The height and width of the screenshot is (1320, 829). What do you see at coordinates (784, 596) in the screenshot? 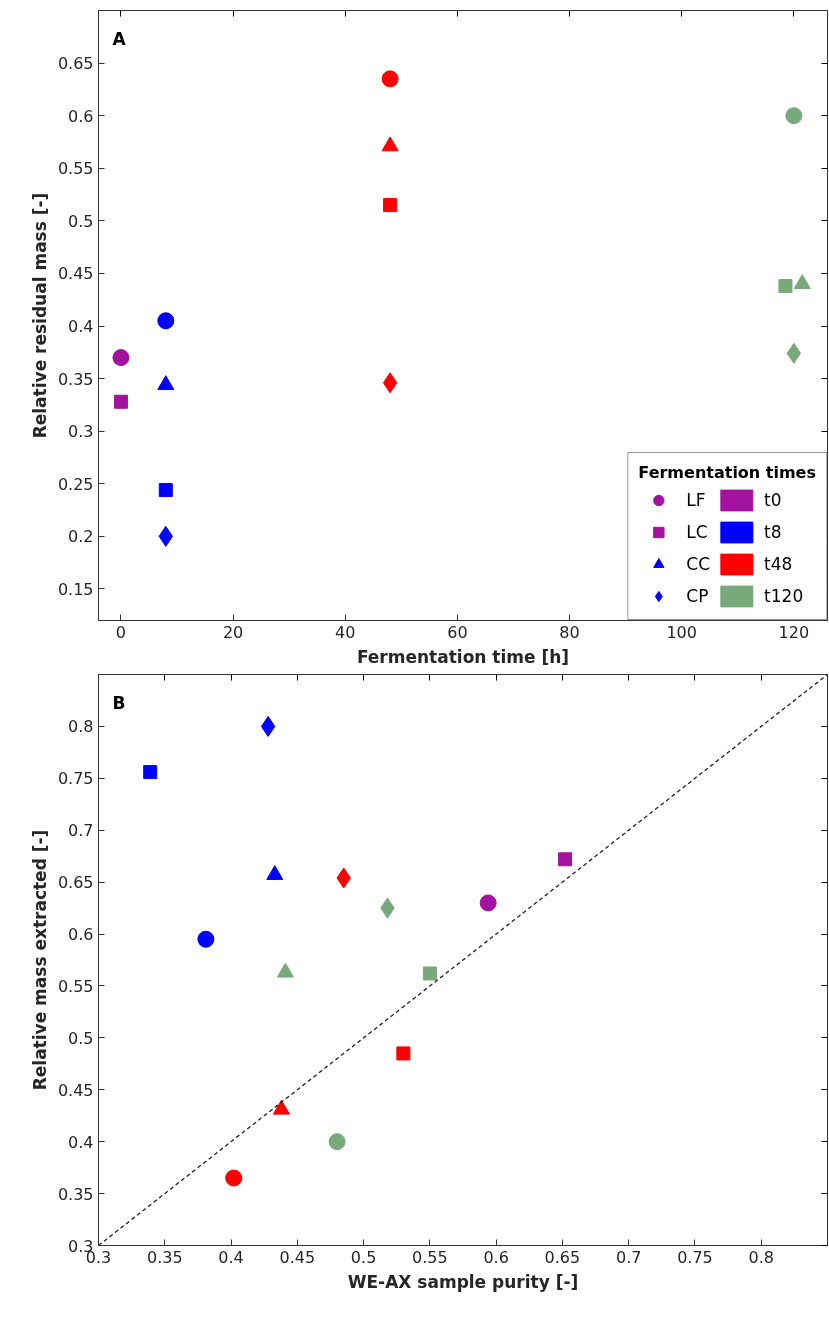
I see `legend-label: t120` at bounding box center [784, 596].